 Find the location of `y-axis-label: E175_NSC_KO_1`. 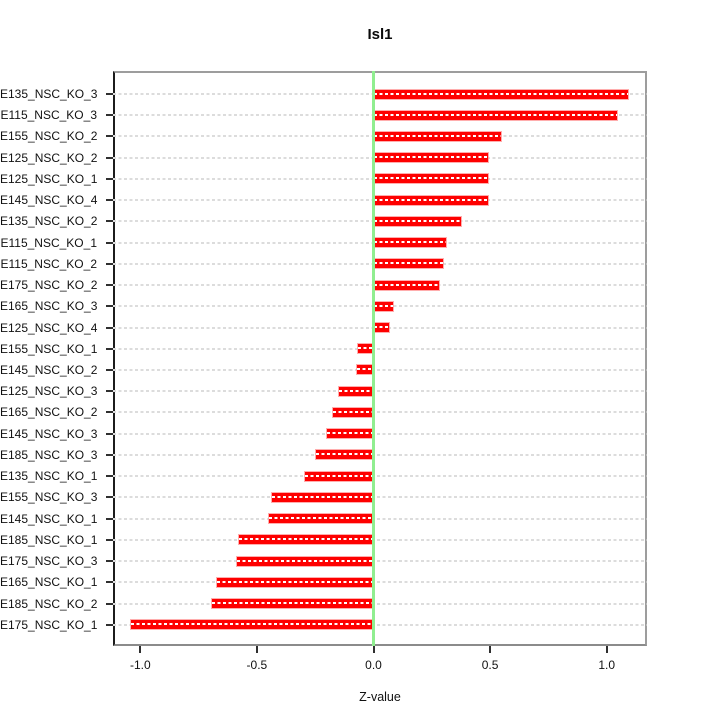

y-axis-label: E175_NSC_KO_1 is located at coordinates (49, 624).